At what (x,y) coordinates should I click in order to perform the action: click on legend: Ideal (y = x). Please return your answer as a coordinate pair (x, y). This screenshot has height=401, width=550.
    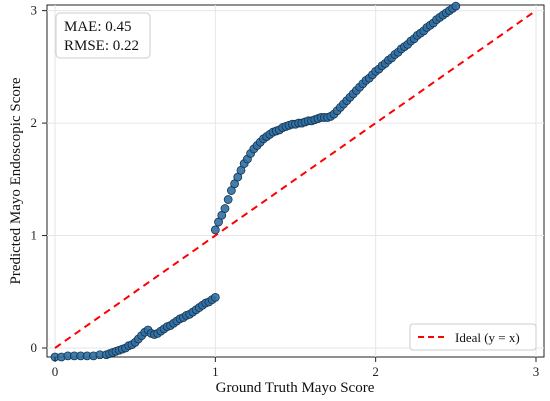
    Looking at the image, I should click on (473, 337).